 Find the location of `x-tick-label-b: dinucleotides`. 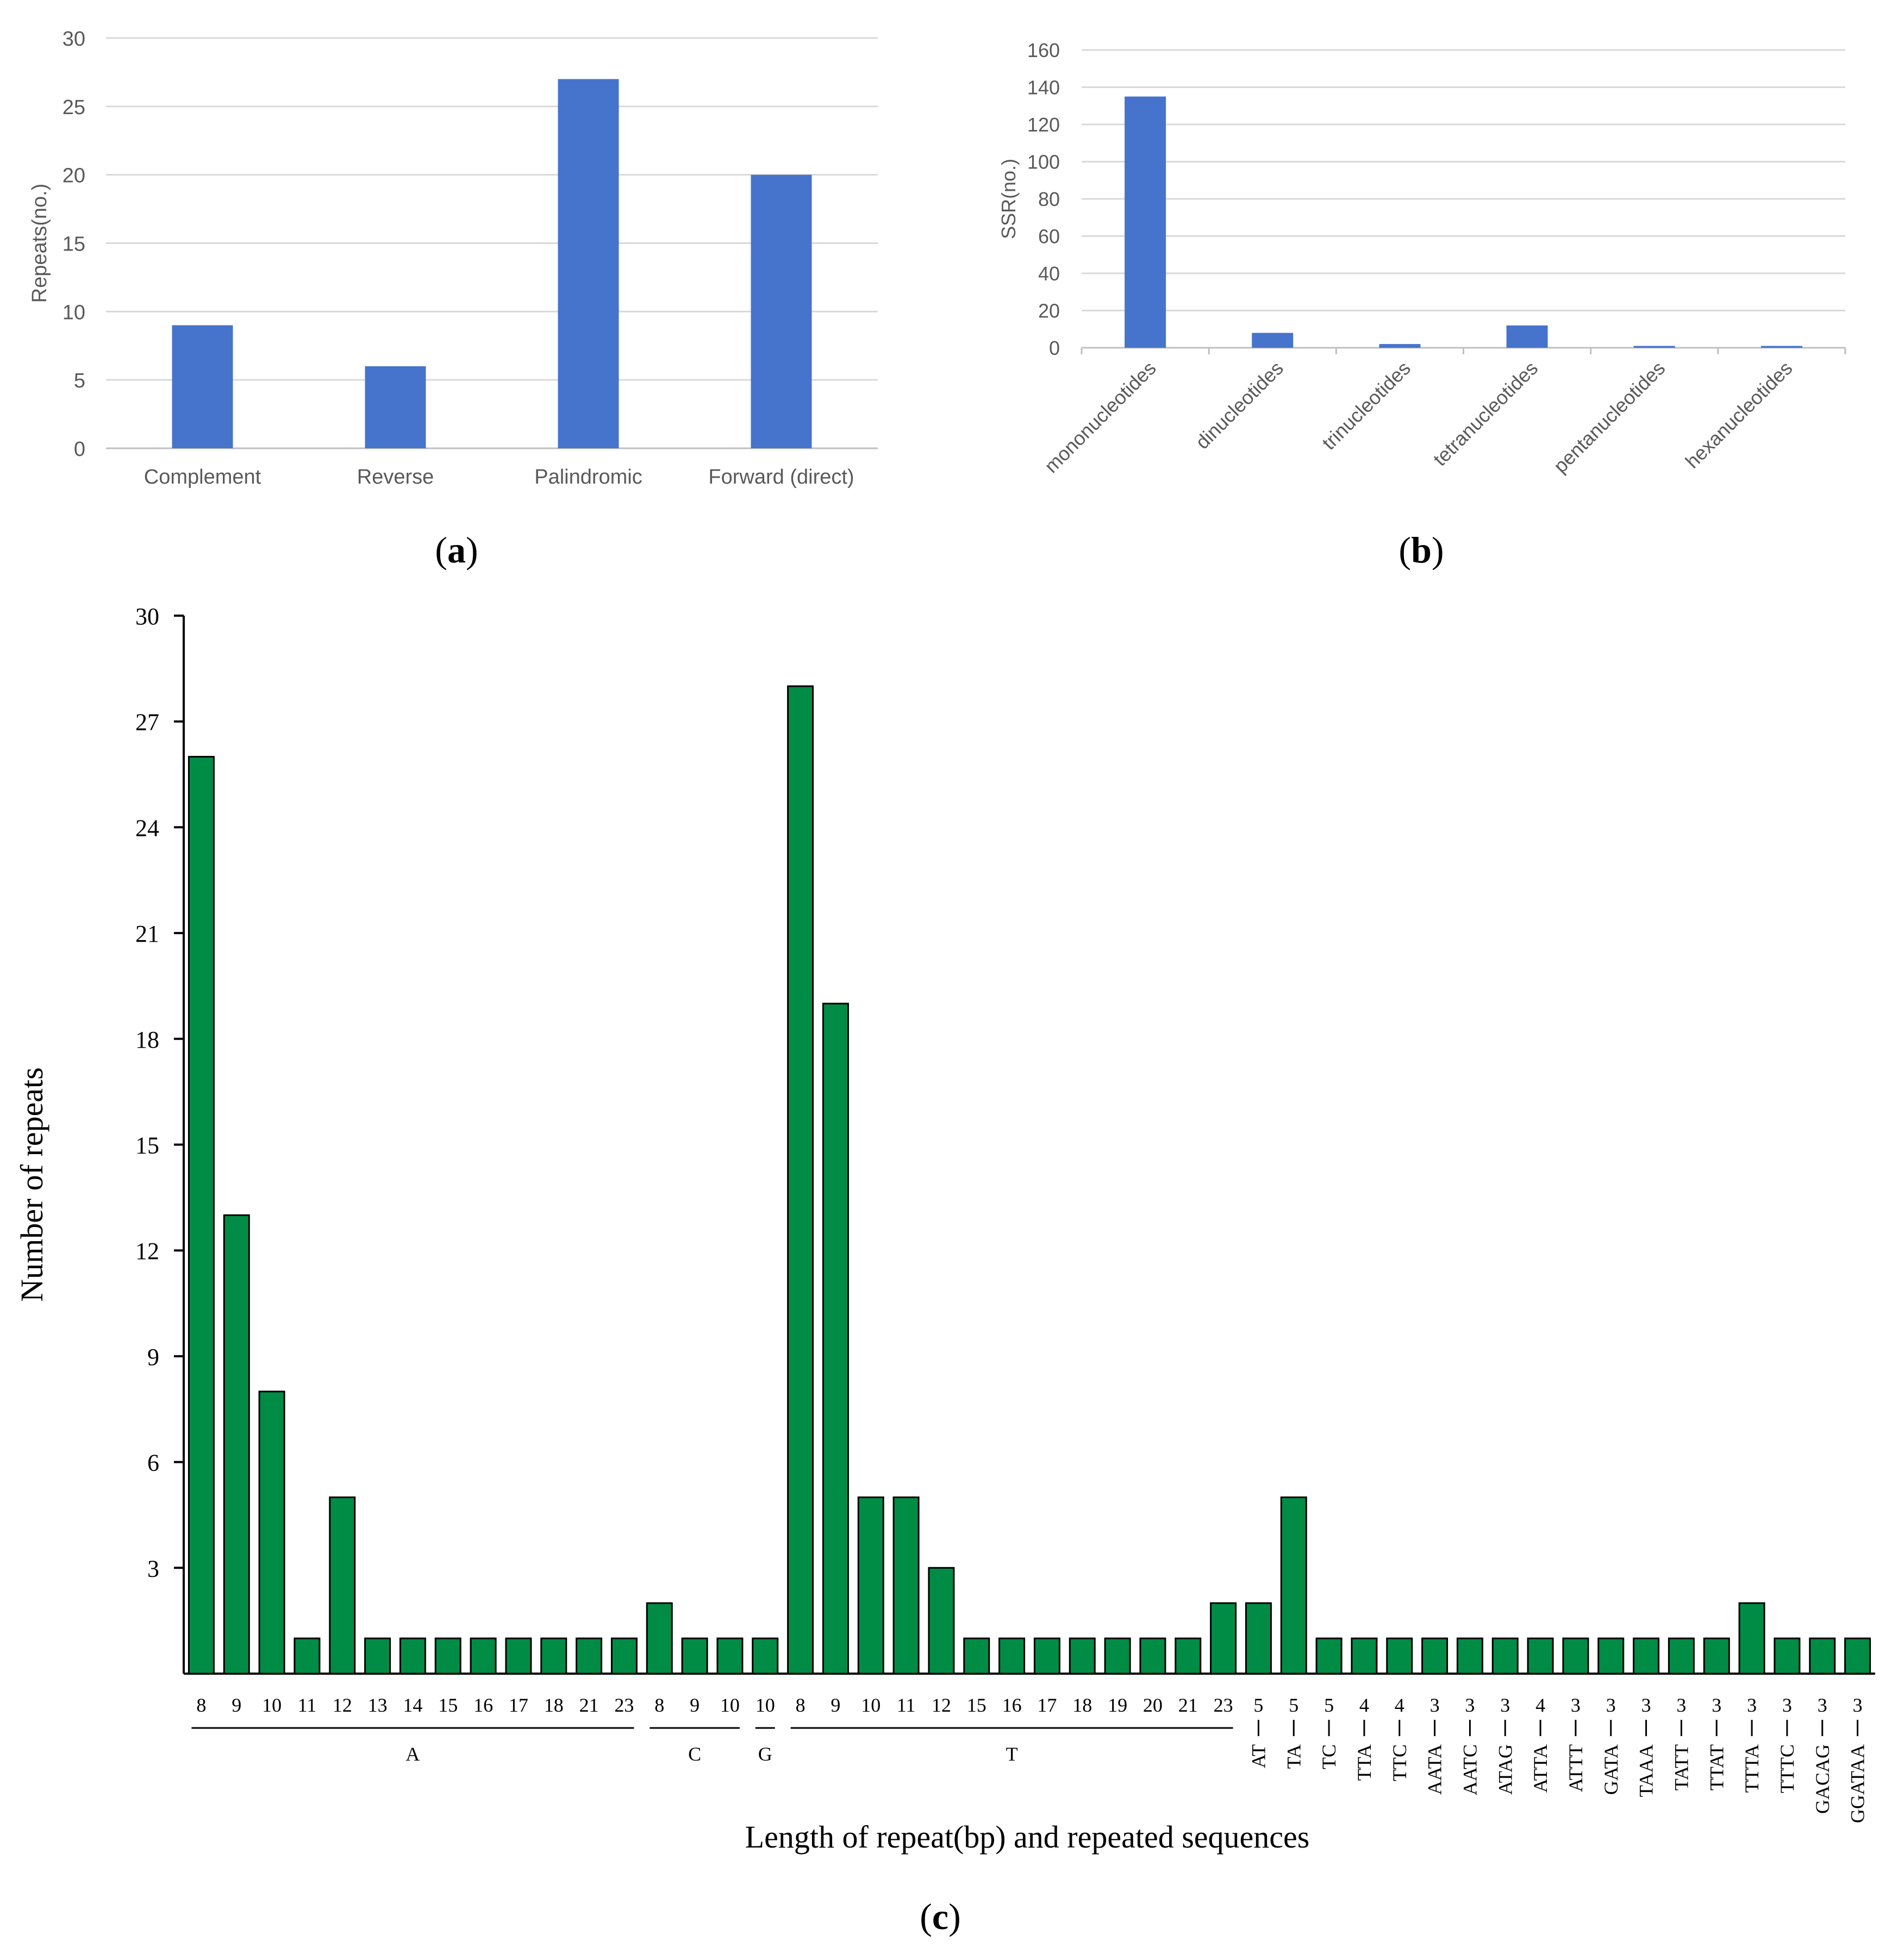

x-tick-label-b: dinucleotides is located at coordinates (1239, 405).